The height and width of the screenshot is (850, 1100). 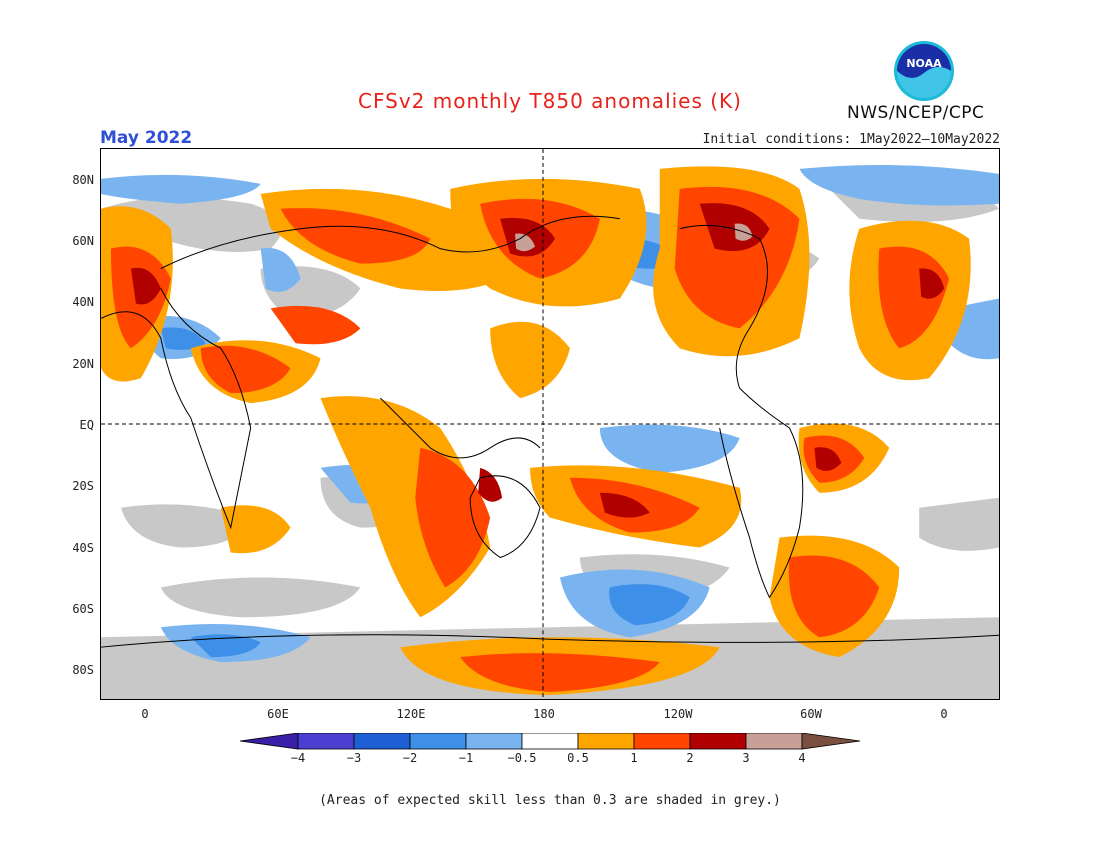 What do you see at coordinates (83, 241) in the screenshot?
I see `lat-label: 60N` at bounding box center [83, 241].